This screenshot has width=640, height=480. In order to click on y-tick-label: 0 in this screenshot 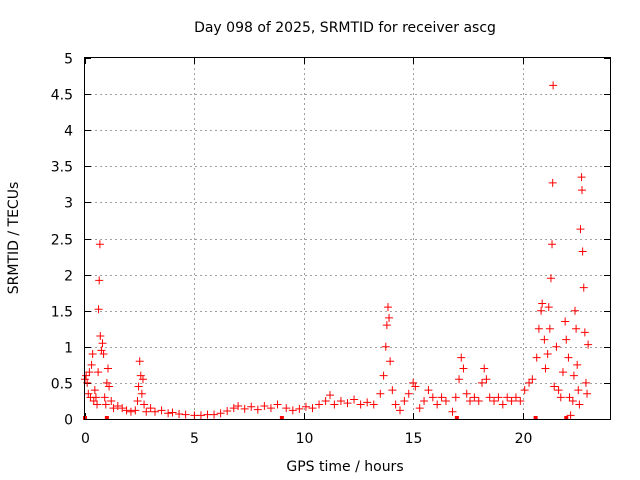, I will do `click(68, 421)`.